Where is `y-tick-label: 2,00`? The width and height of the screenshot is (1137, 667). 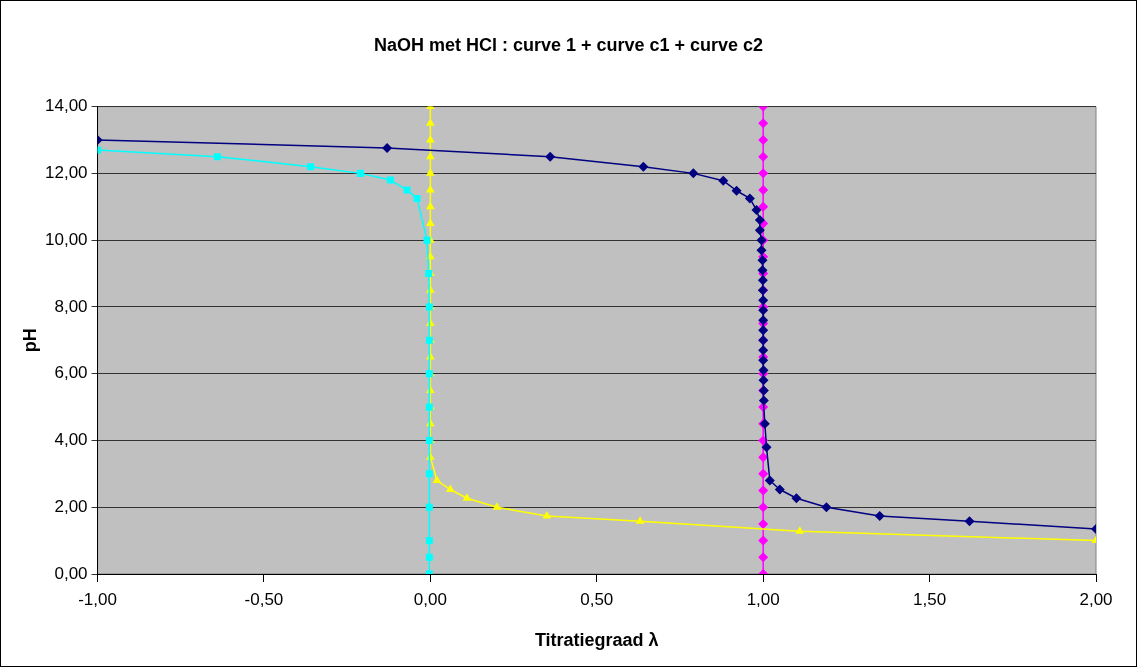
y-tick-label: 2,00 is located at coordinates (71, 506).